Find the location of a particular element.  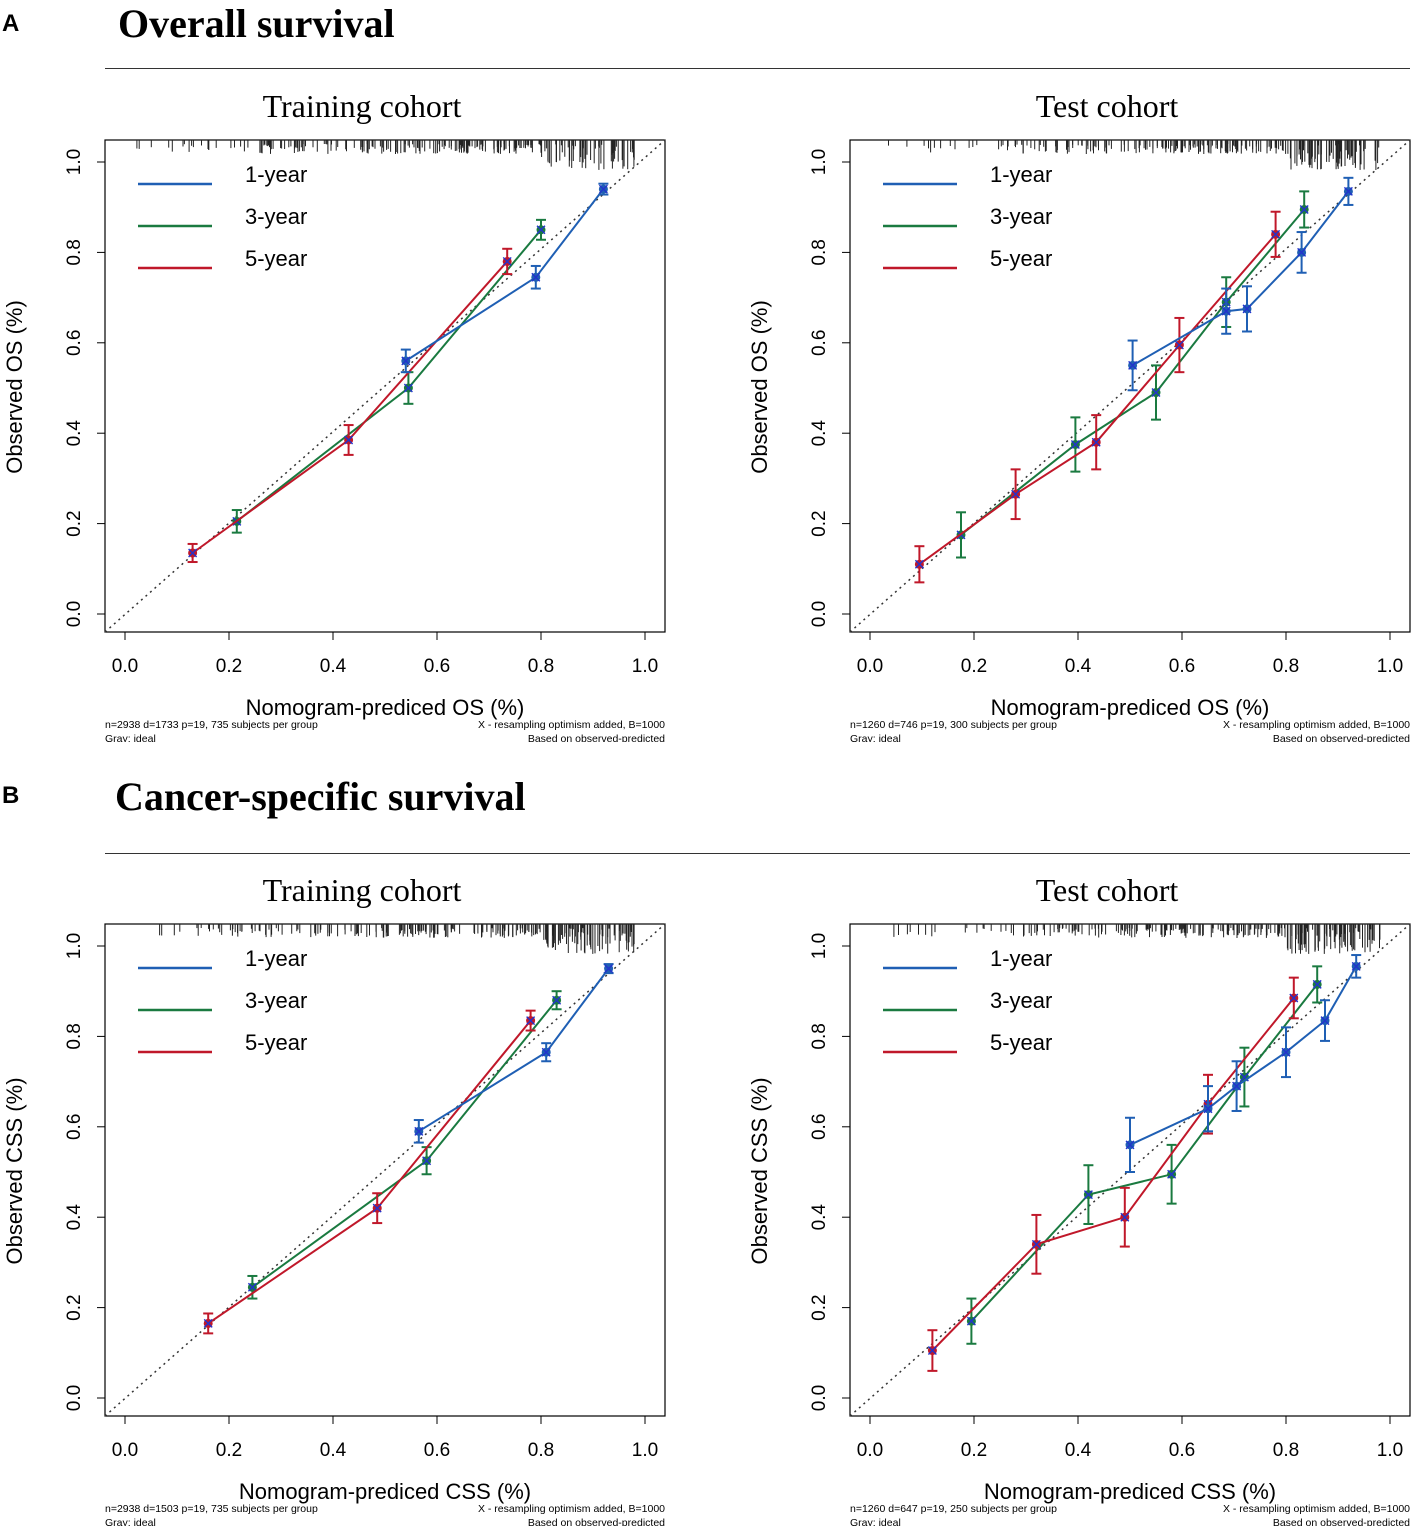

section-title-cancer-specific-survival: Cancer-specific survival is located at coordinates (320, 796).